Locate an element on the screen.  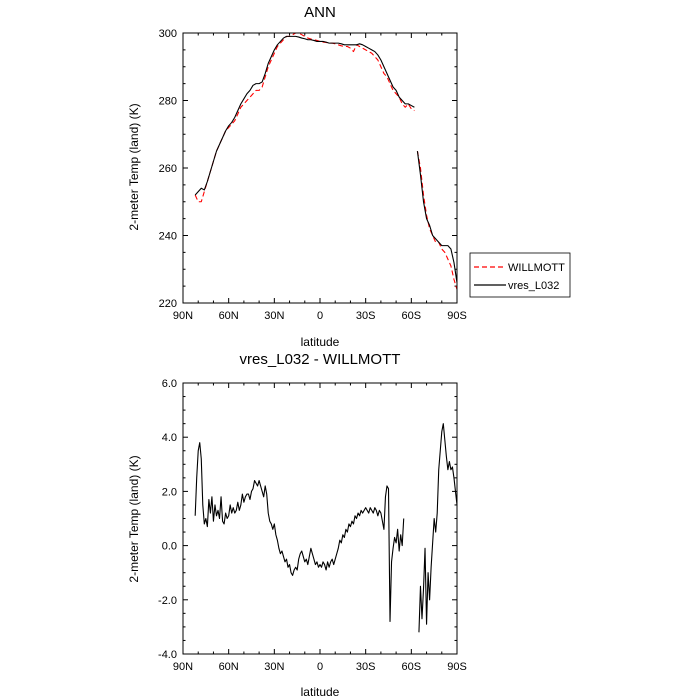
y-tick-label: -4.0 is located at coordinates (167, 655).